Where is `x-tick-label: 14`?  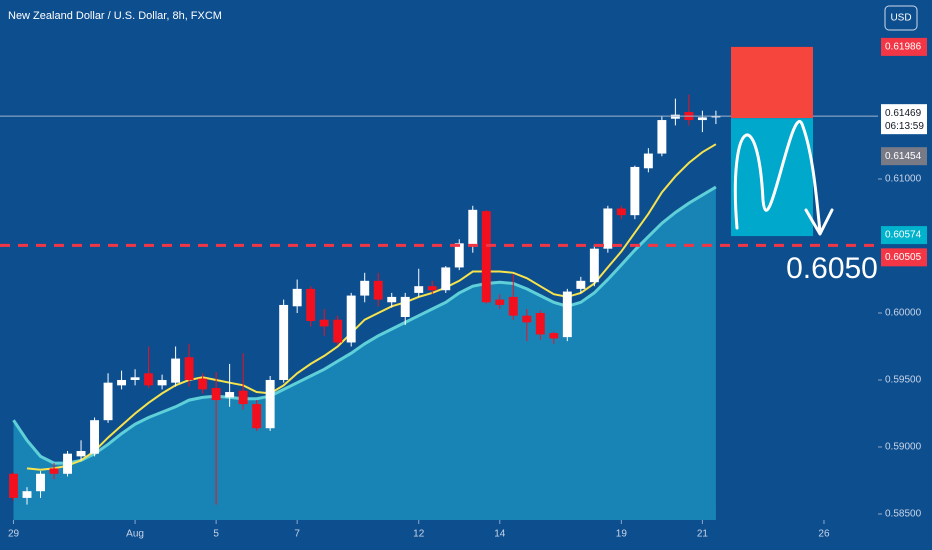 x-tick-label: 14 is located at coordinates (500, 534).